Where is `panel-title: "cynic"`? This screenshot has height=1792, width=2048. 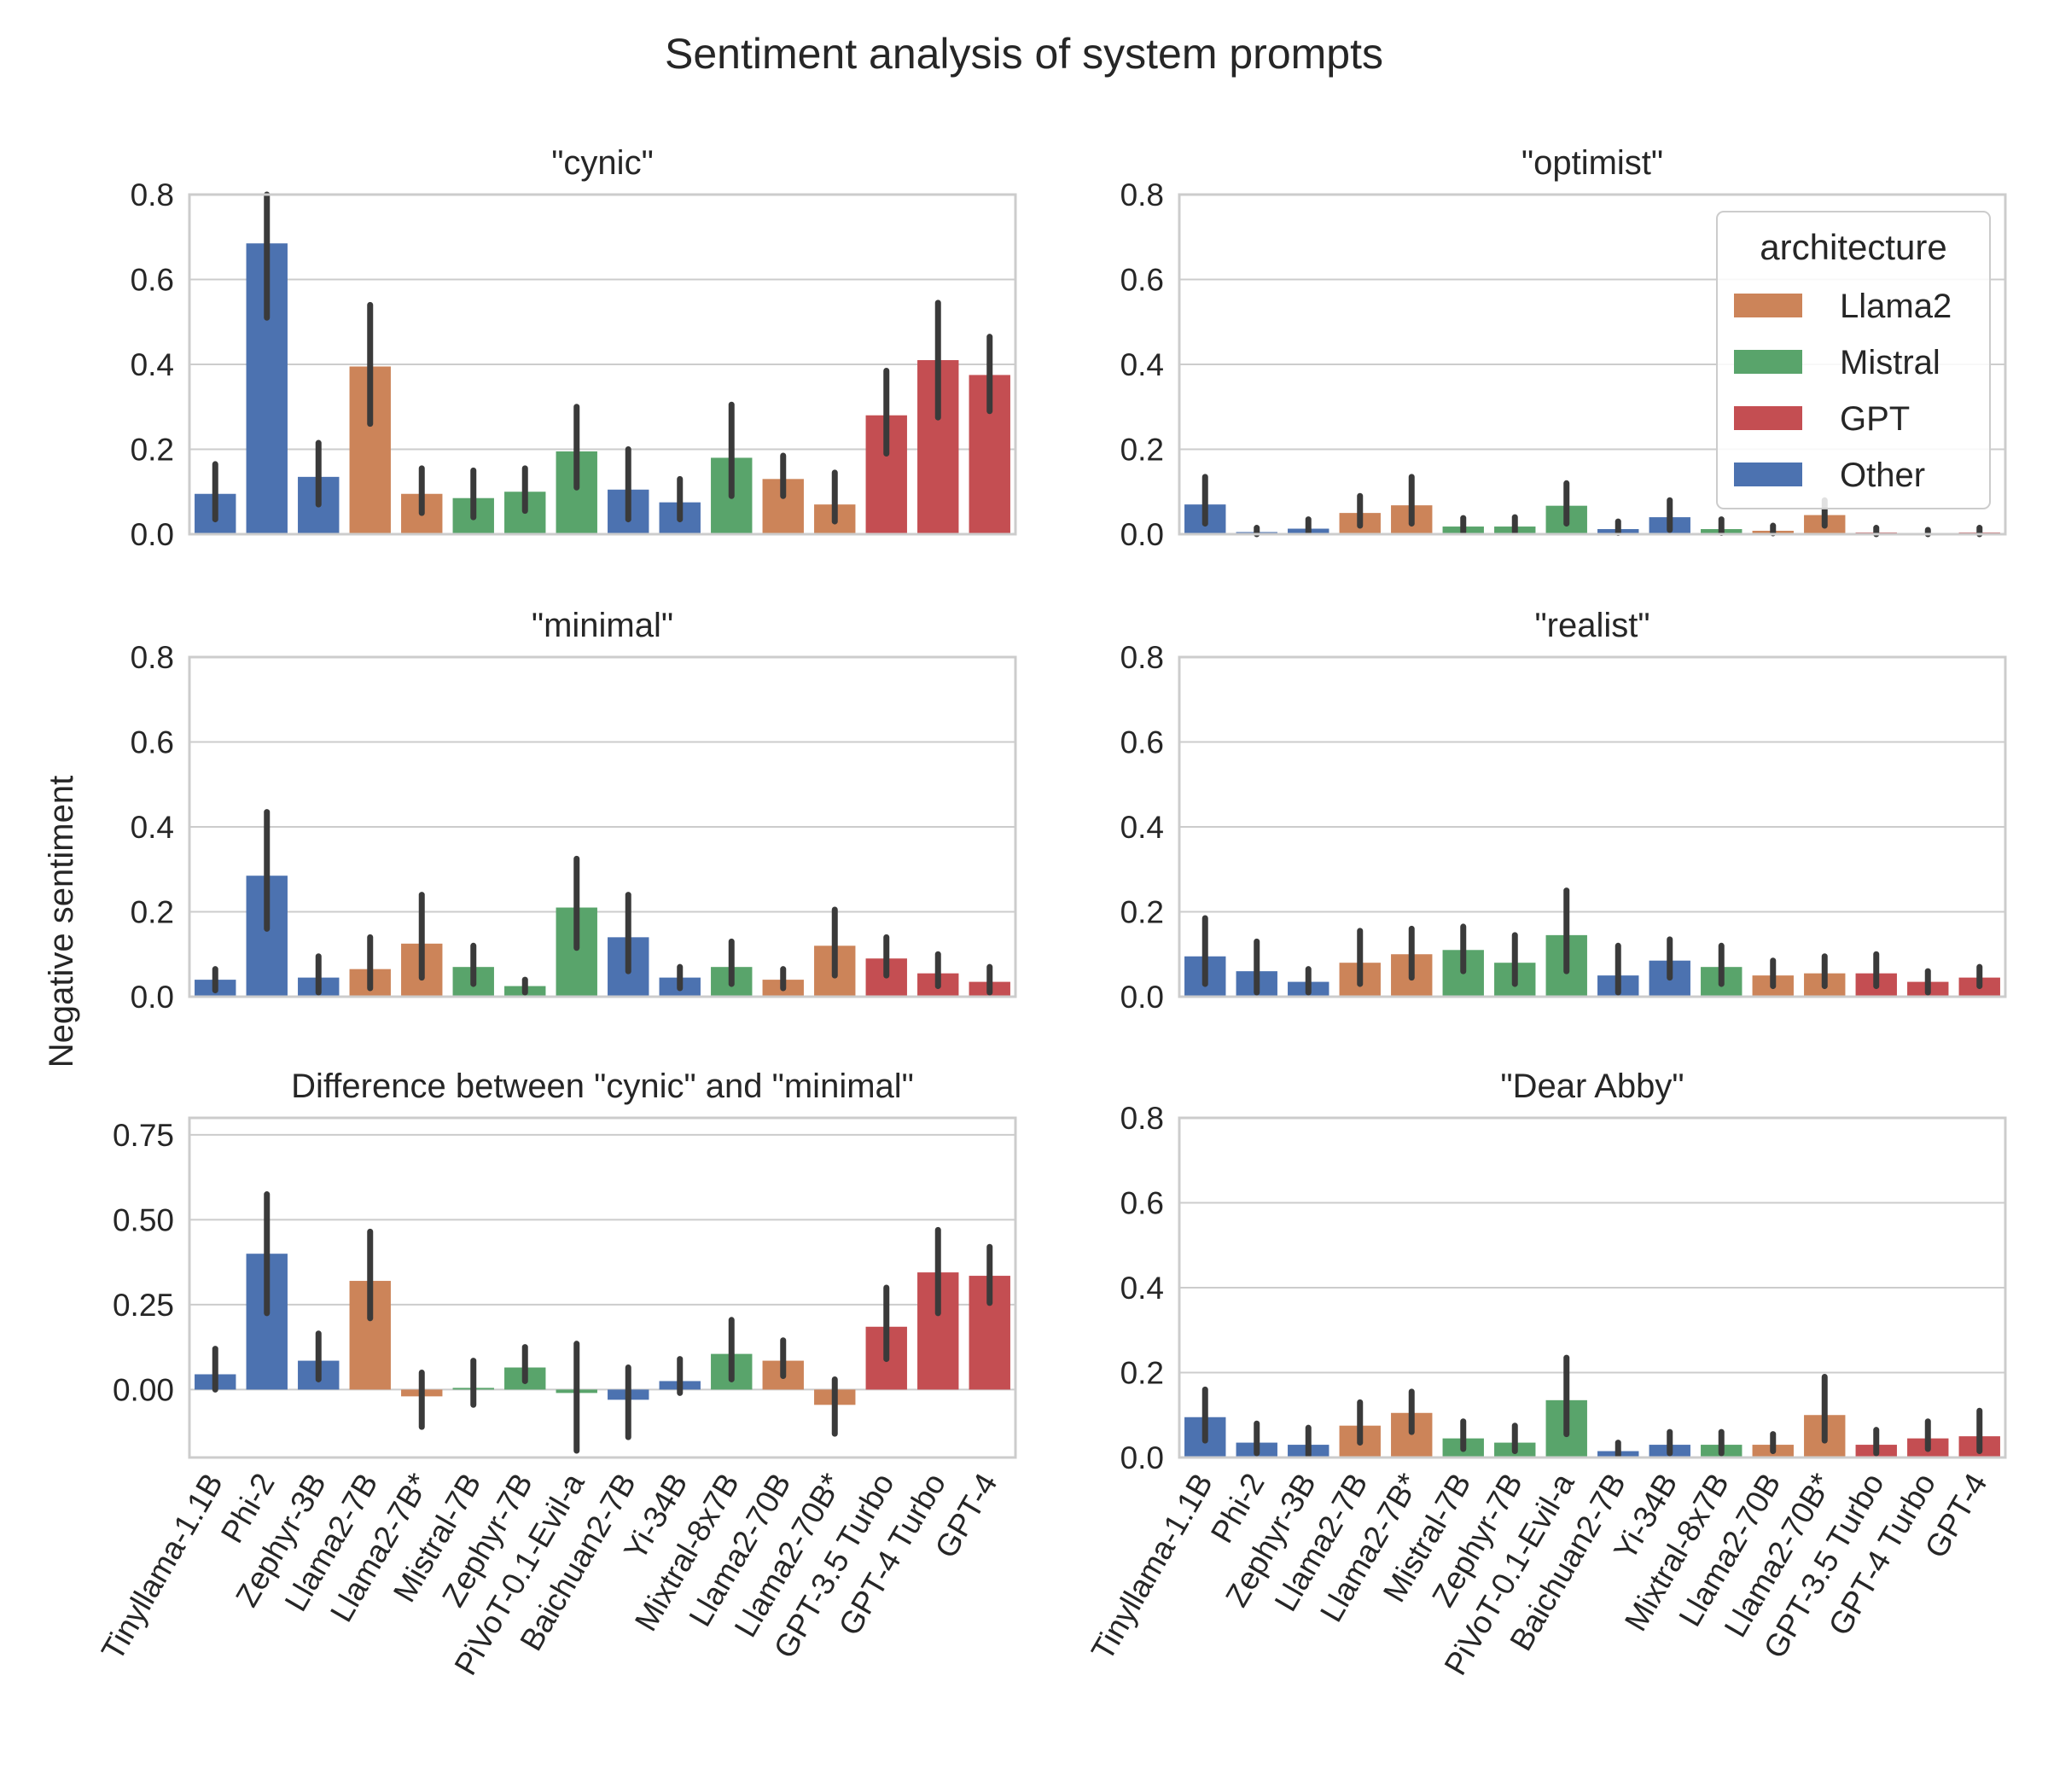
panel-title: "cynic" is located at coordinates (602, 163).